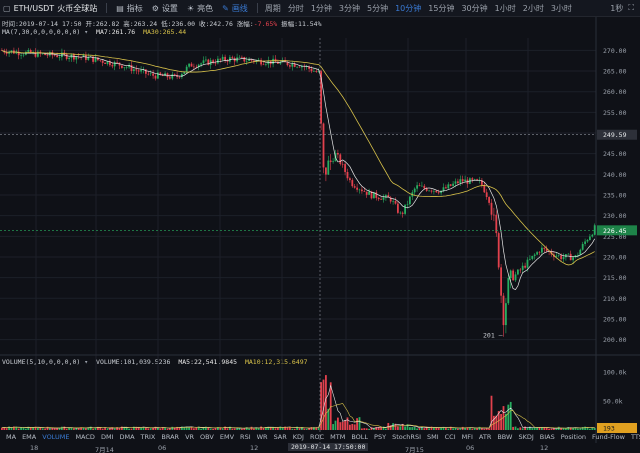 The width and height of the screenshot is (640, 453). I want to click on interval-tab: 1小时, so click(505, 8).